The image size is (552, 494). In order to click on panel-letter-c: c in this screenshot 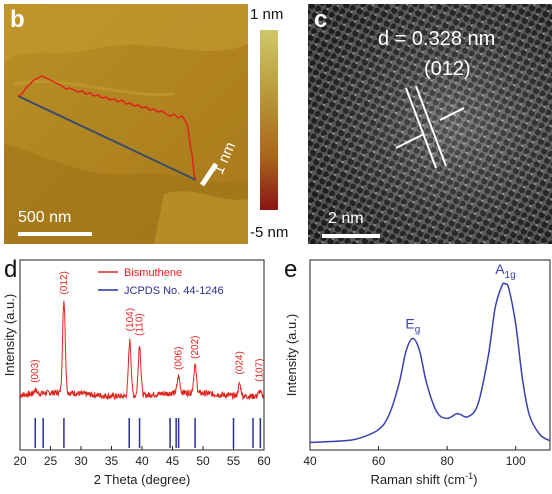, I will do `click(321, 19)`.